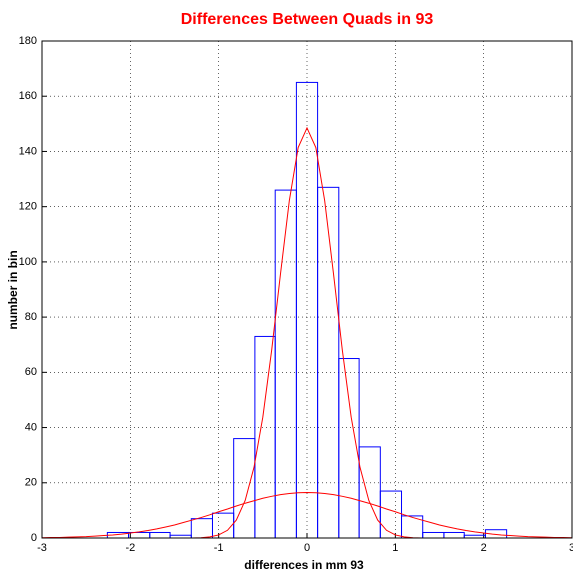 The image size is (573, 574). What do you see at coordinates (395, 548) in the screenshot?
I see `x-tick-label: 1` at bounding box center [395, 548].